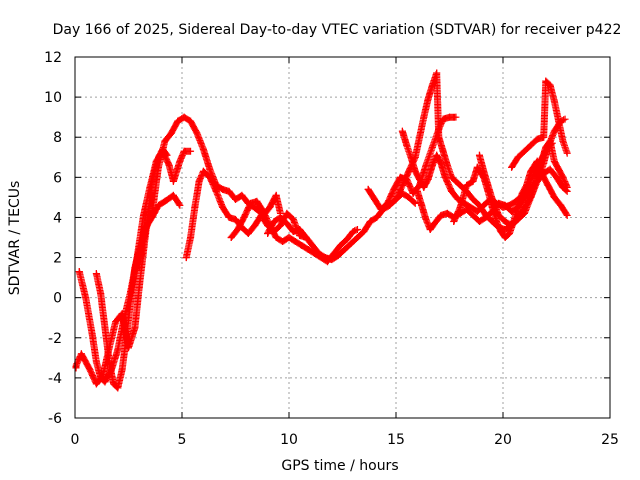 Image resolution: width=640 pixels, height=480 pixels. I want to click on x-tick-label: 10, so click(289, 440).